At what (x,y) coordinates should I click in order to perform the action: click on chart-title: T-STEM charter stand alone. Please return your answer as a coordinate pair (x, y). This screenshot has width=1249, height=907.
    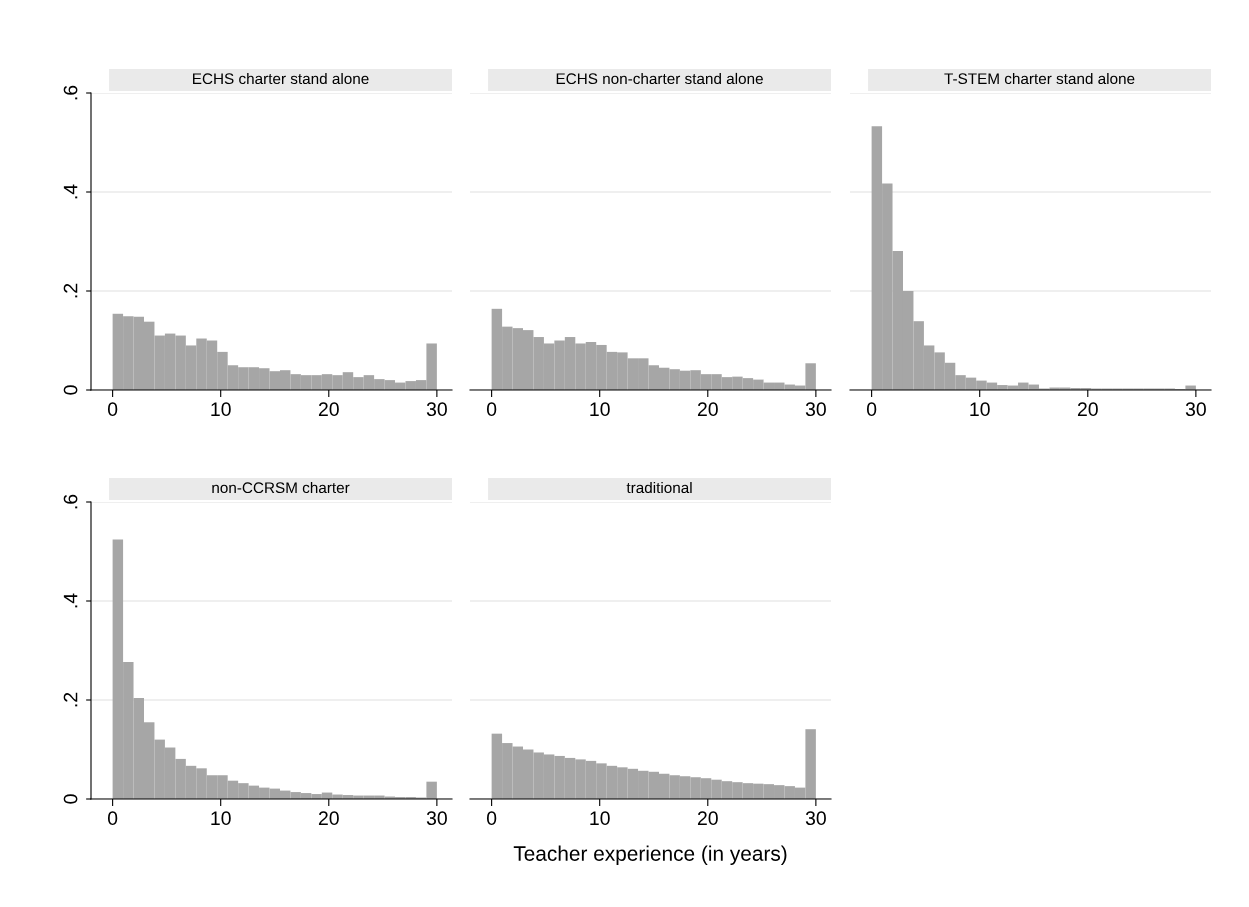
    Looking at the image, I should click on (1039, 78).